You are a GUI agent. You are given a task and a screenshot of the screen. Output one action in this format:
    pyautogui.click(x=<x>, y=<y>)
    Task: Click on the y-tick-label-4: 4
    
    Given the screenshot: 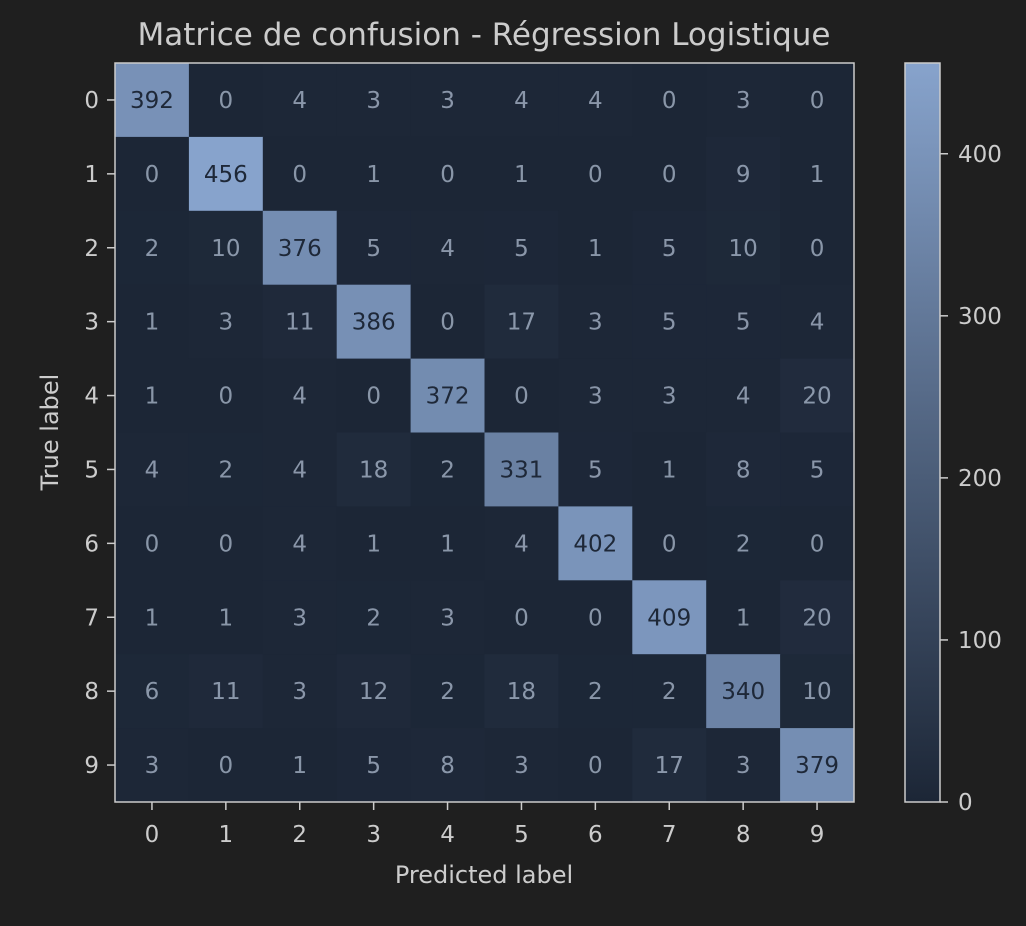 What is the action you would take?
    pyautogui.click(x=91, y=397)
    